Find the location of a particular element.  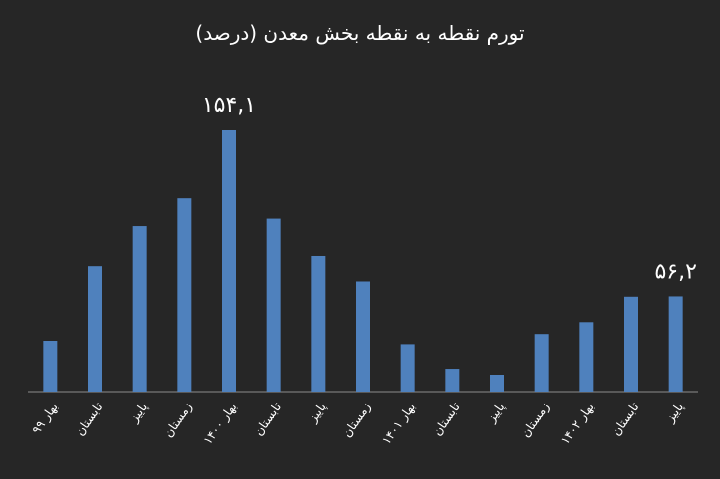

value-label: ۱۵۴,۱ is located at coordinates (229, 105).